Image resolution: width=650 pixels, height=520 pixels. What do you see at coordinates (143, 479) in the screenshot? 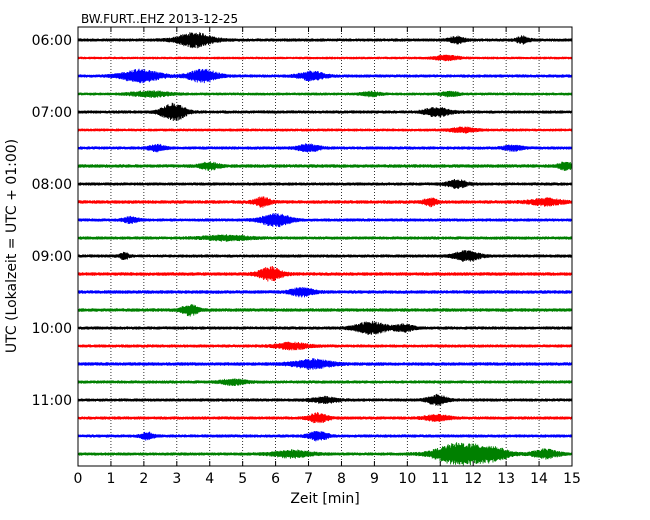
I see `x-tick-label: 2` at bounding box center [143, 479].